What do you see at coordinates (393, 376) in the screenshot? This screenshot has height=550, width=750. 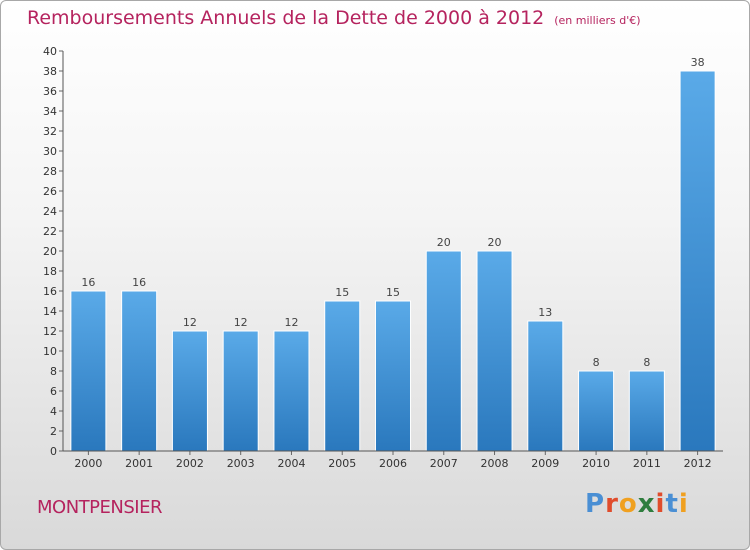 I see `bar-2006` at bounding box center [393, 376].